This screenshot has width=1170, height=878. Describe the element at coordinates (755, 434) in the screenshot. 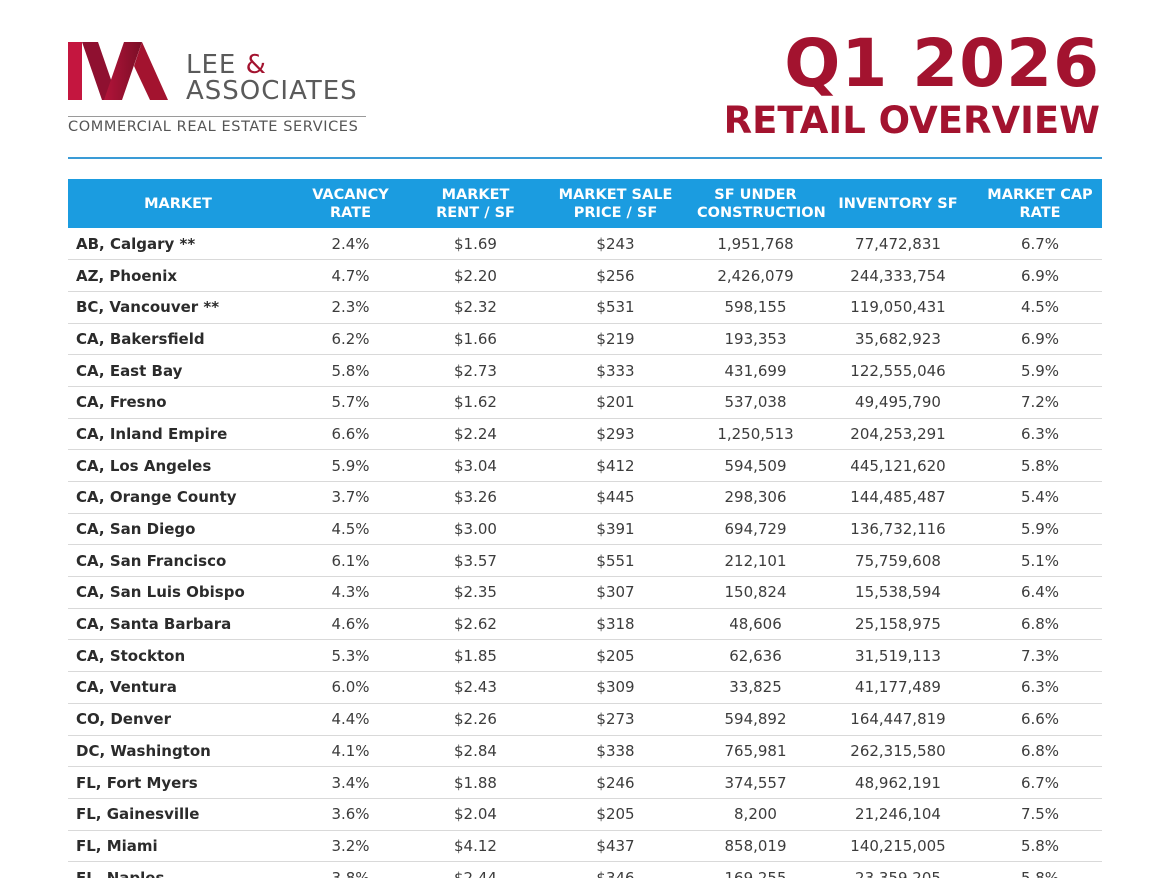

I see `table-cell: 1,250,513` at that location.